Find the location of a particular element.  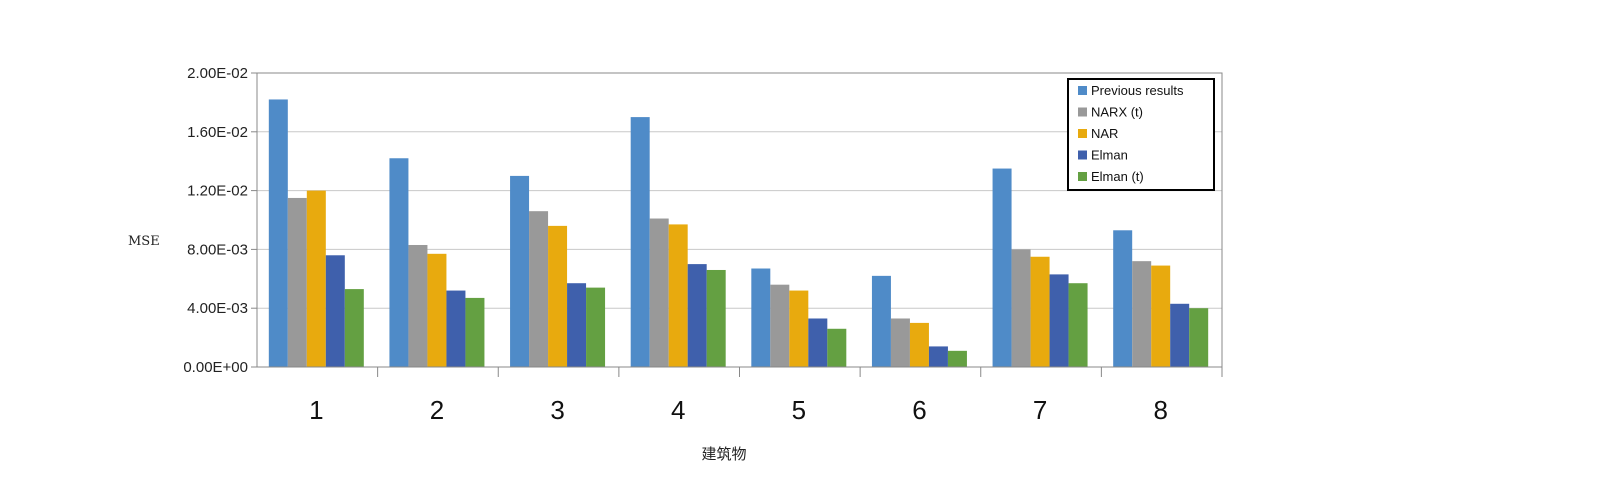

bar-narx-t--4 is located at coordinates (659, 292).